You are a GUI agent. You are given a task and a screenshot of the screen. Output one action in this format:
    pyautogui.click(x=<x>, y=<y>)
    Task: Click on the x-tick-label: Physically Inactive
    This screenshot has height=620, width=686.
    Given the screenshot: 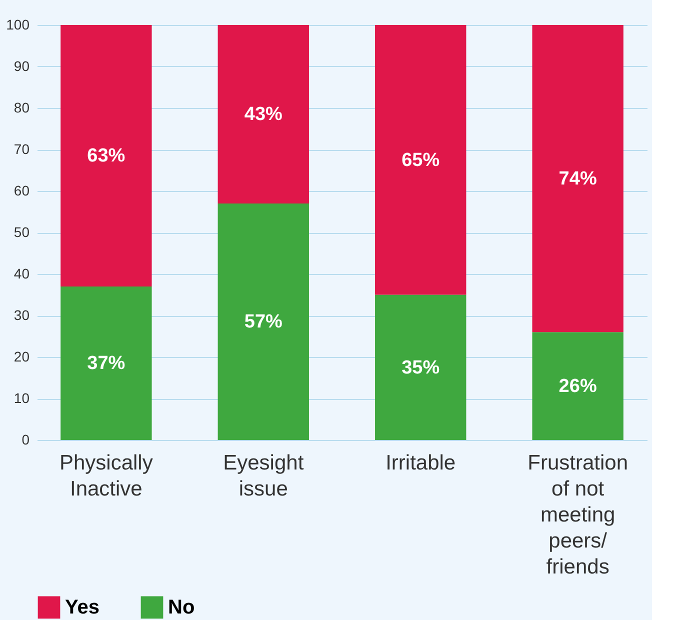 What is the action you would take?
    pyautogui.click(x=106, y=476)
    